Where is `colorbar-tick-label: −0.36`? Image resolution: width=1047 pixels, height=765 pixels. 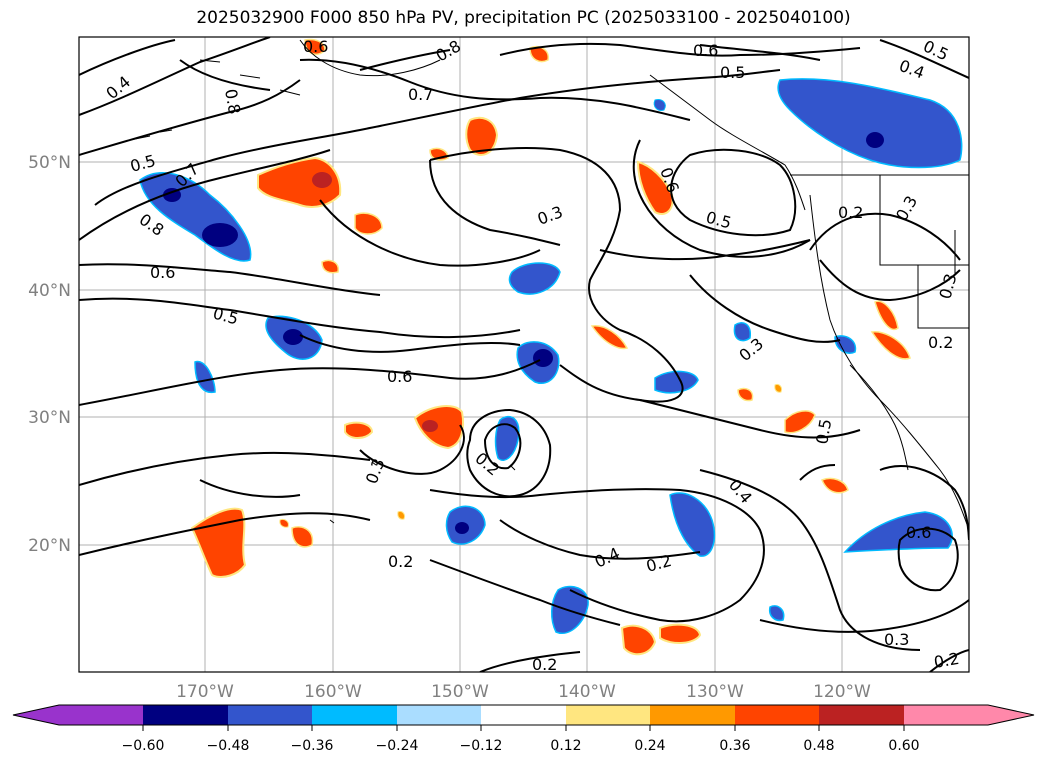 colorbar-tick-label: −0.36 is located at coordinates (312, 746).